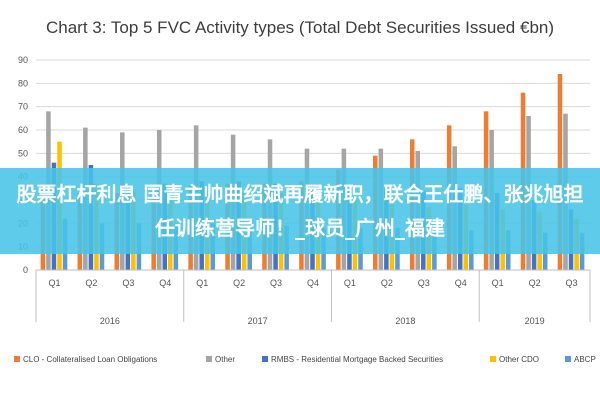 This screenshot has height=400, width=600. Describe the element at coordinates (225, 359) in the screenshot. I see `legend-label: Other` at that location.